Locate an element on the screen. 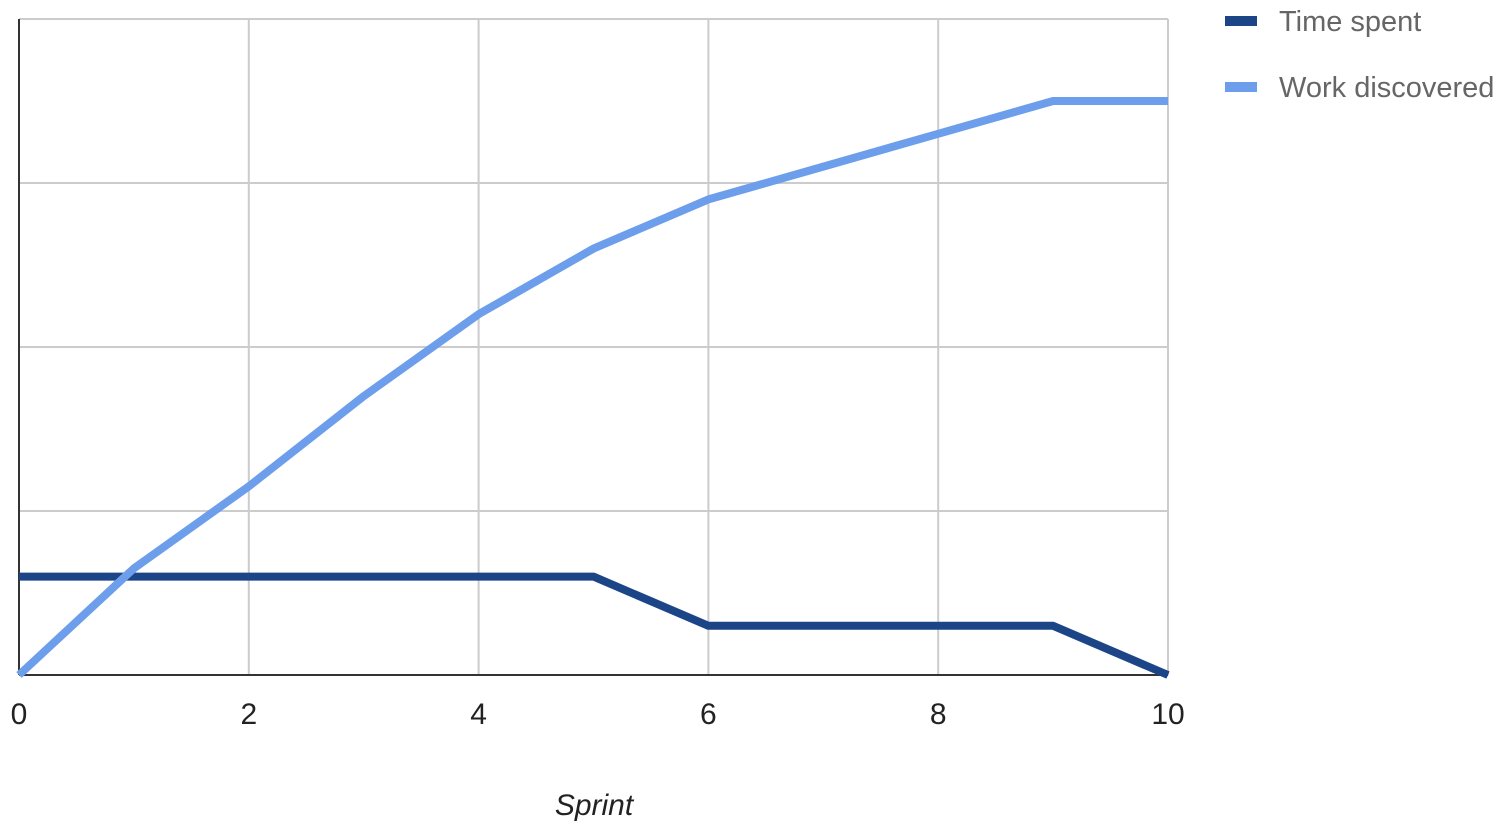 The width and height of the screenshot is (1509, 824). series-line-time-spent is located at coordinates (594, 625).